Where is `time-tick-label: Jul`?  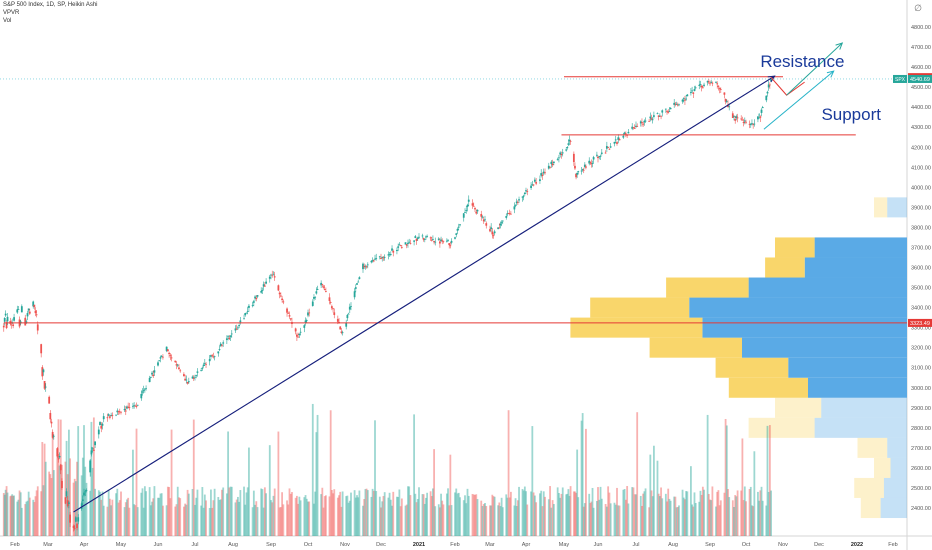 time-tick-label: Jul is located at coordinates (635, 545).